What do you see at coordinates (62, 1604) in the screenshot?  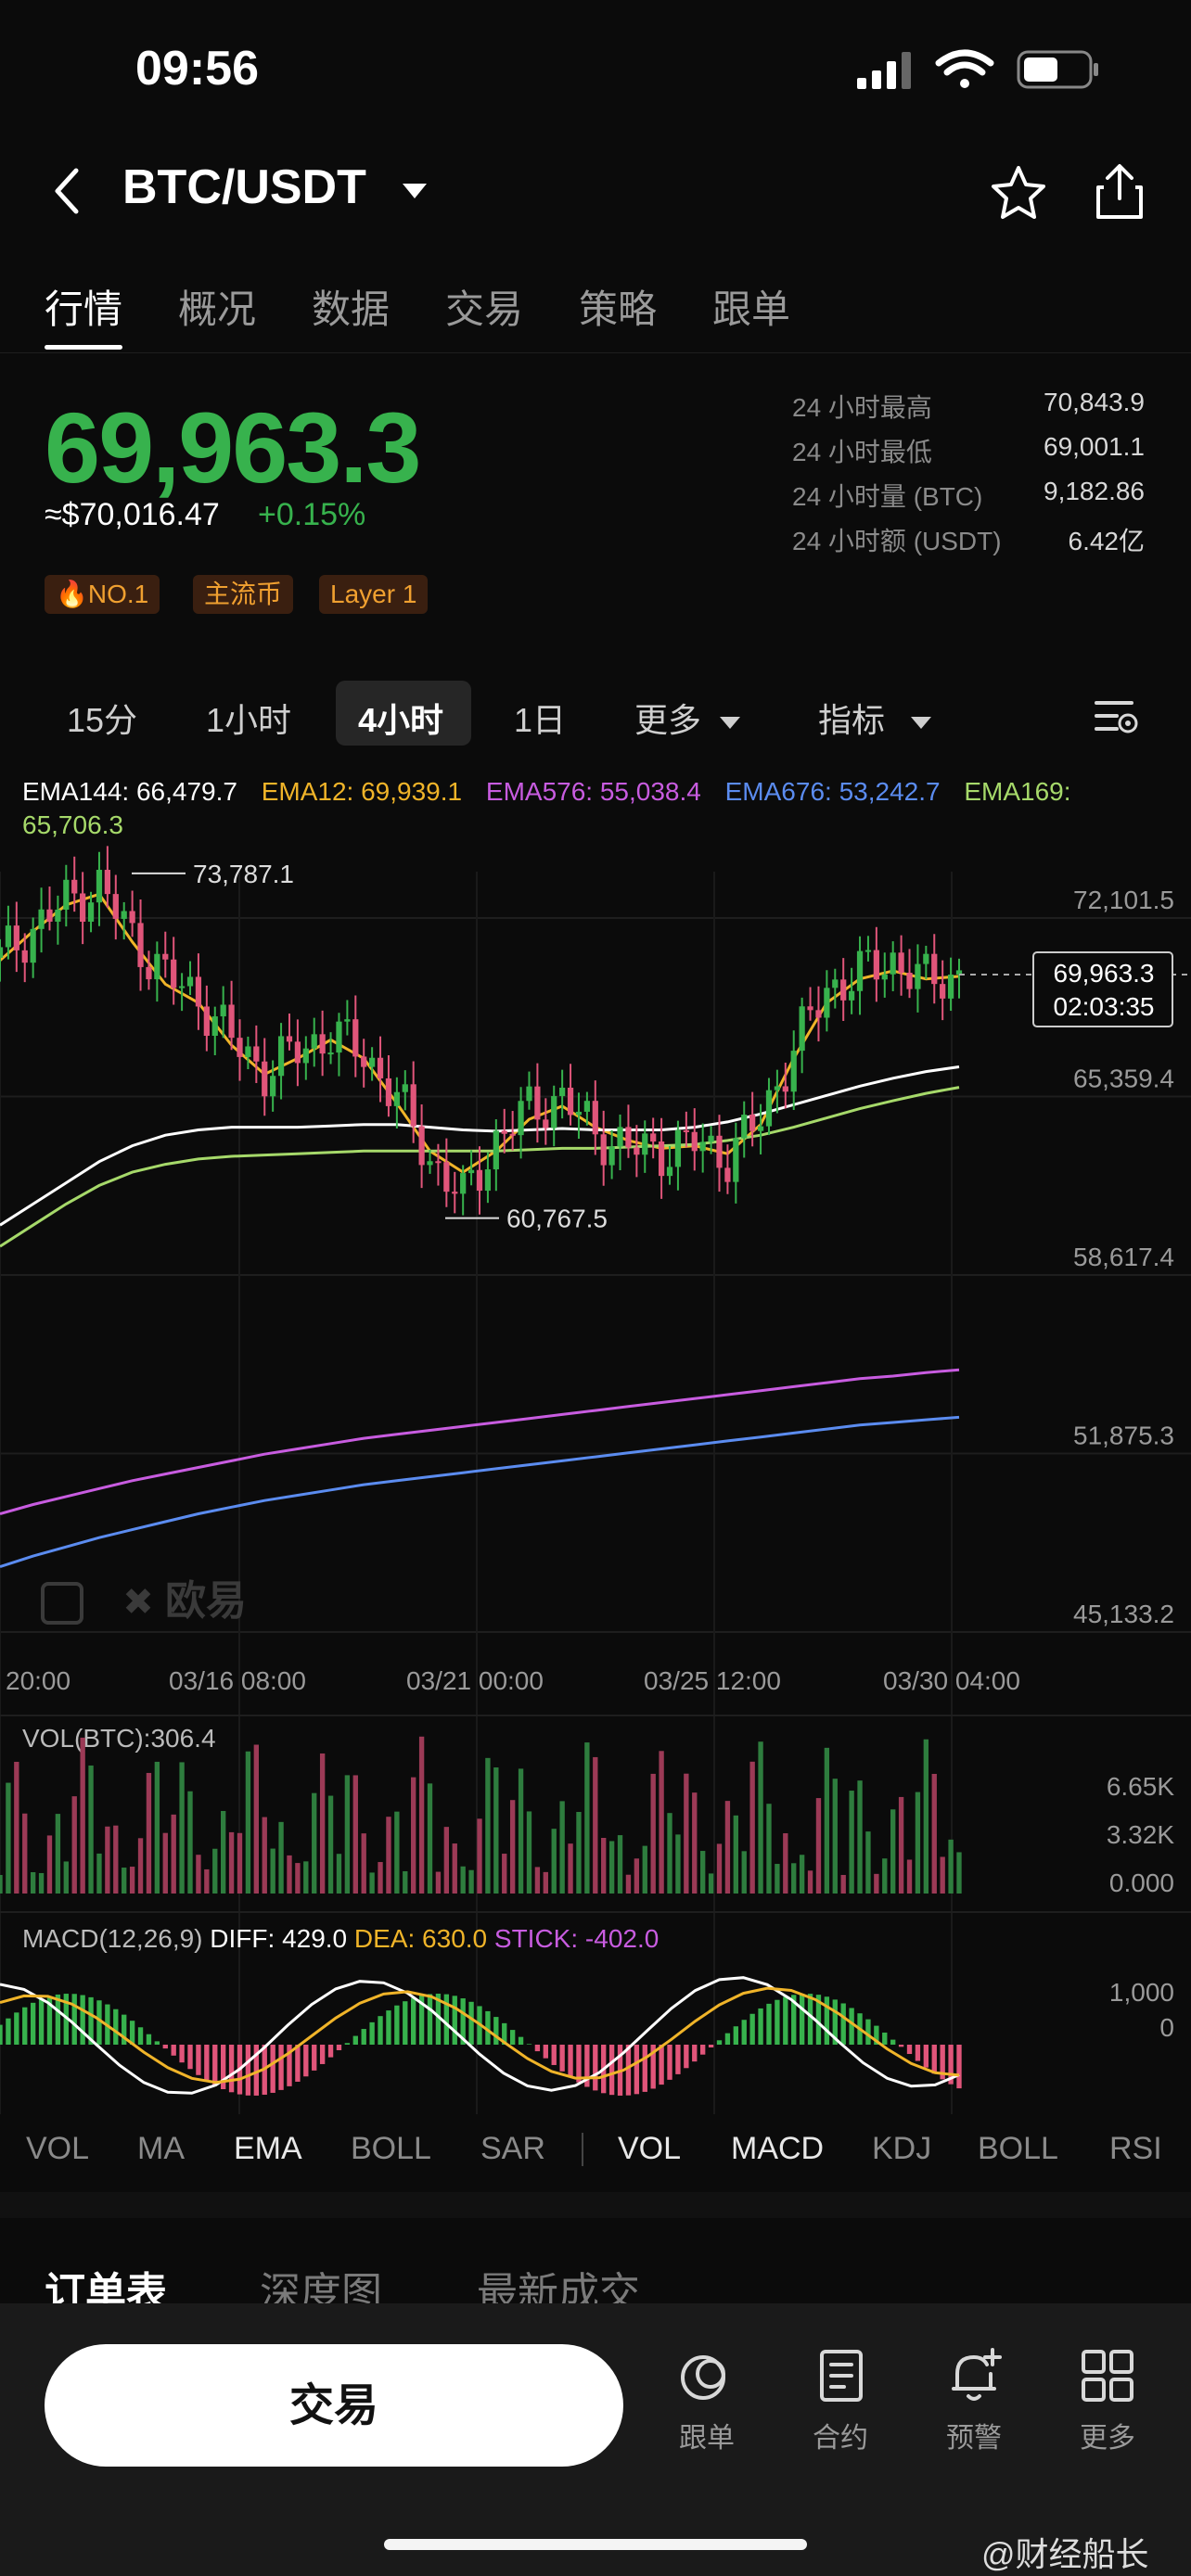 I see `expand-icon` at bounding box center [62, 1604].